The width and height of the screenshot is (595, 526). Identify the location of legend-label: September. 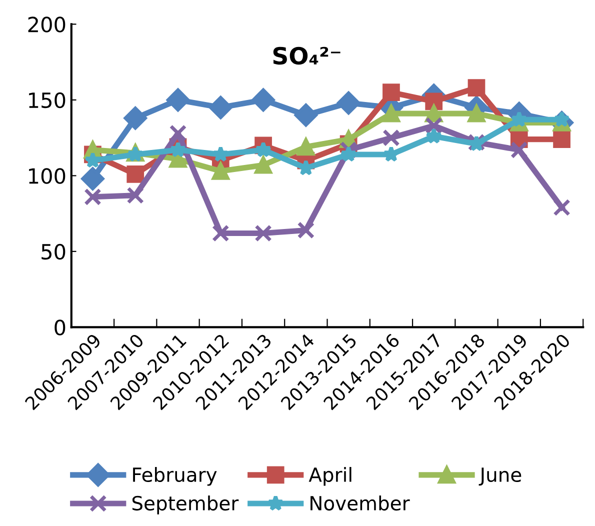
(185, 505).